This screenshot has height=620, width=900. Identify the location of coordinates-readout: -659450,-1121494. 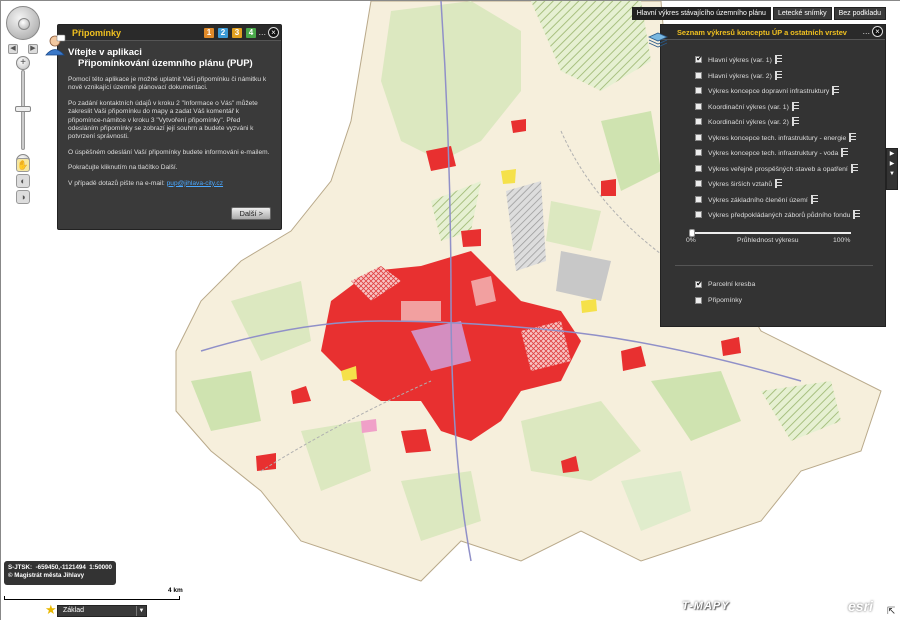
(60, 567).